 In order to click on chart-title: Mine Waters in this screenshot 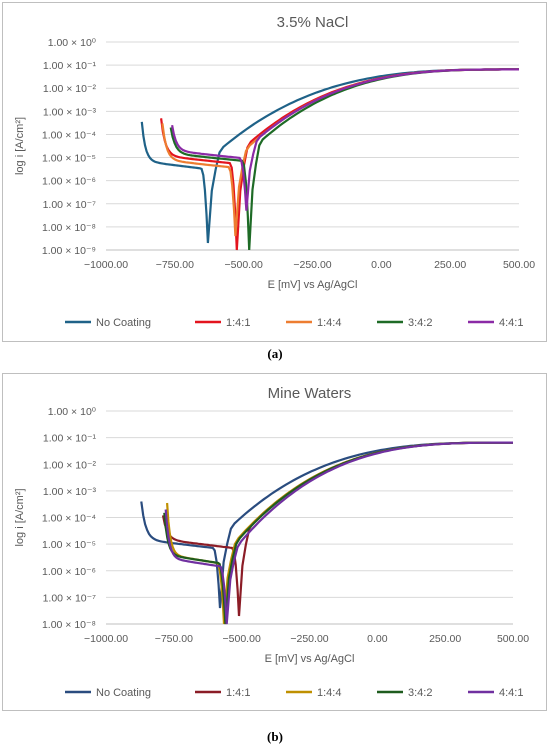, I will do `click(310, 393)`.